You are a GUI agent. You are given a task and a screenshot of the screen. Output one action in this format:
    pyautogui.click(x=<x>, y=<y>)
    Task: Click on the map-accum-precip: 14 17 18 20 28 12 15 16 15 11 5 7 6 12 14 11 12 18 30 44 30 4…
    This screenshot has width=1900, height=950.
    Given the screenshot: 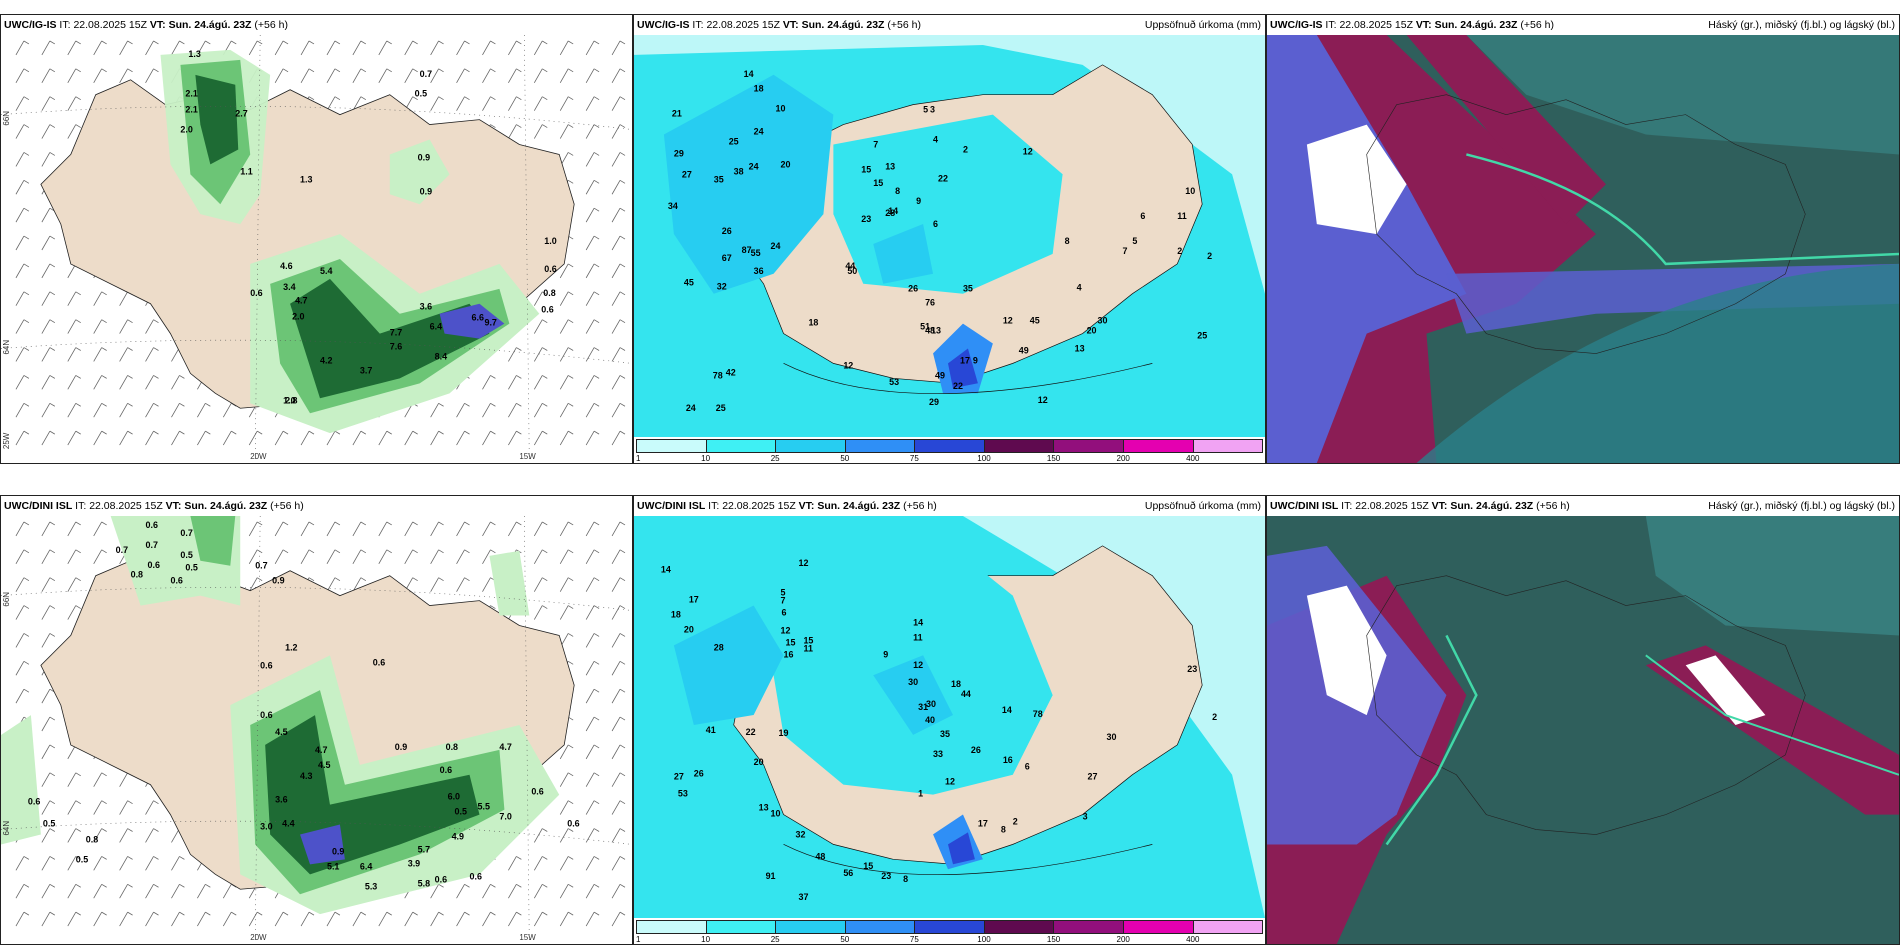 What is the action you would take?
    pyautogui.click(x=949, y=717)
    